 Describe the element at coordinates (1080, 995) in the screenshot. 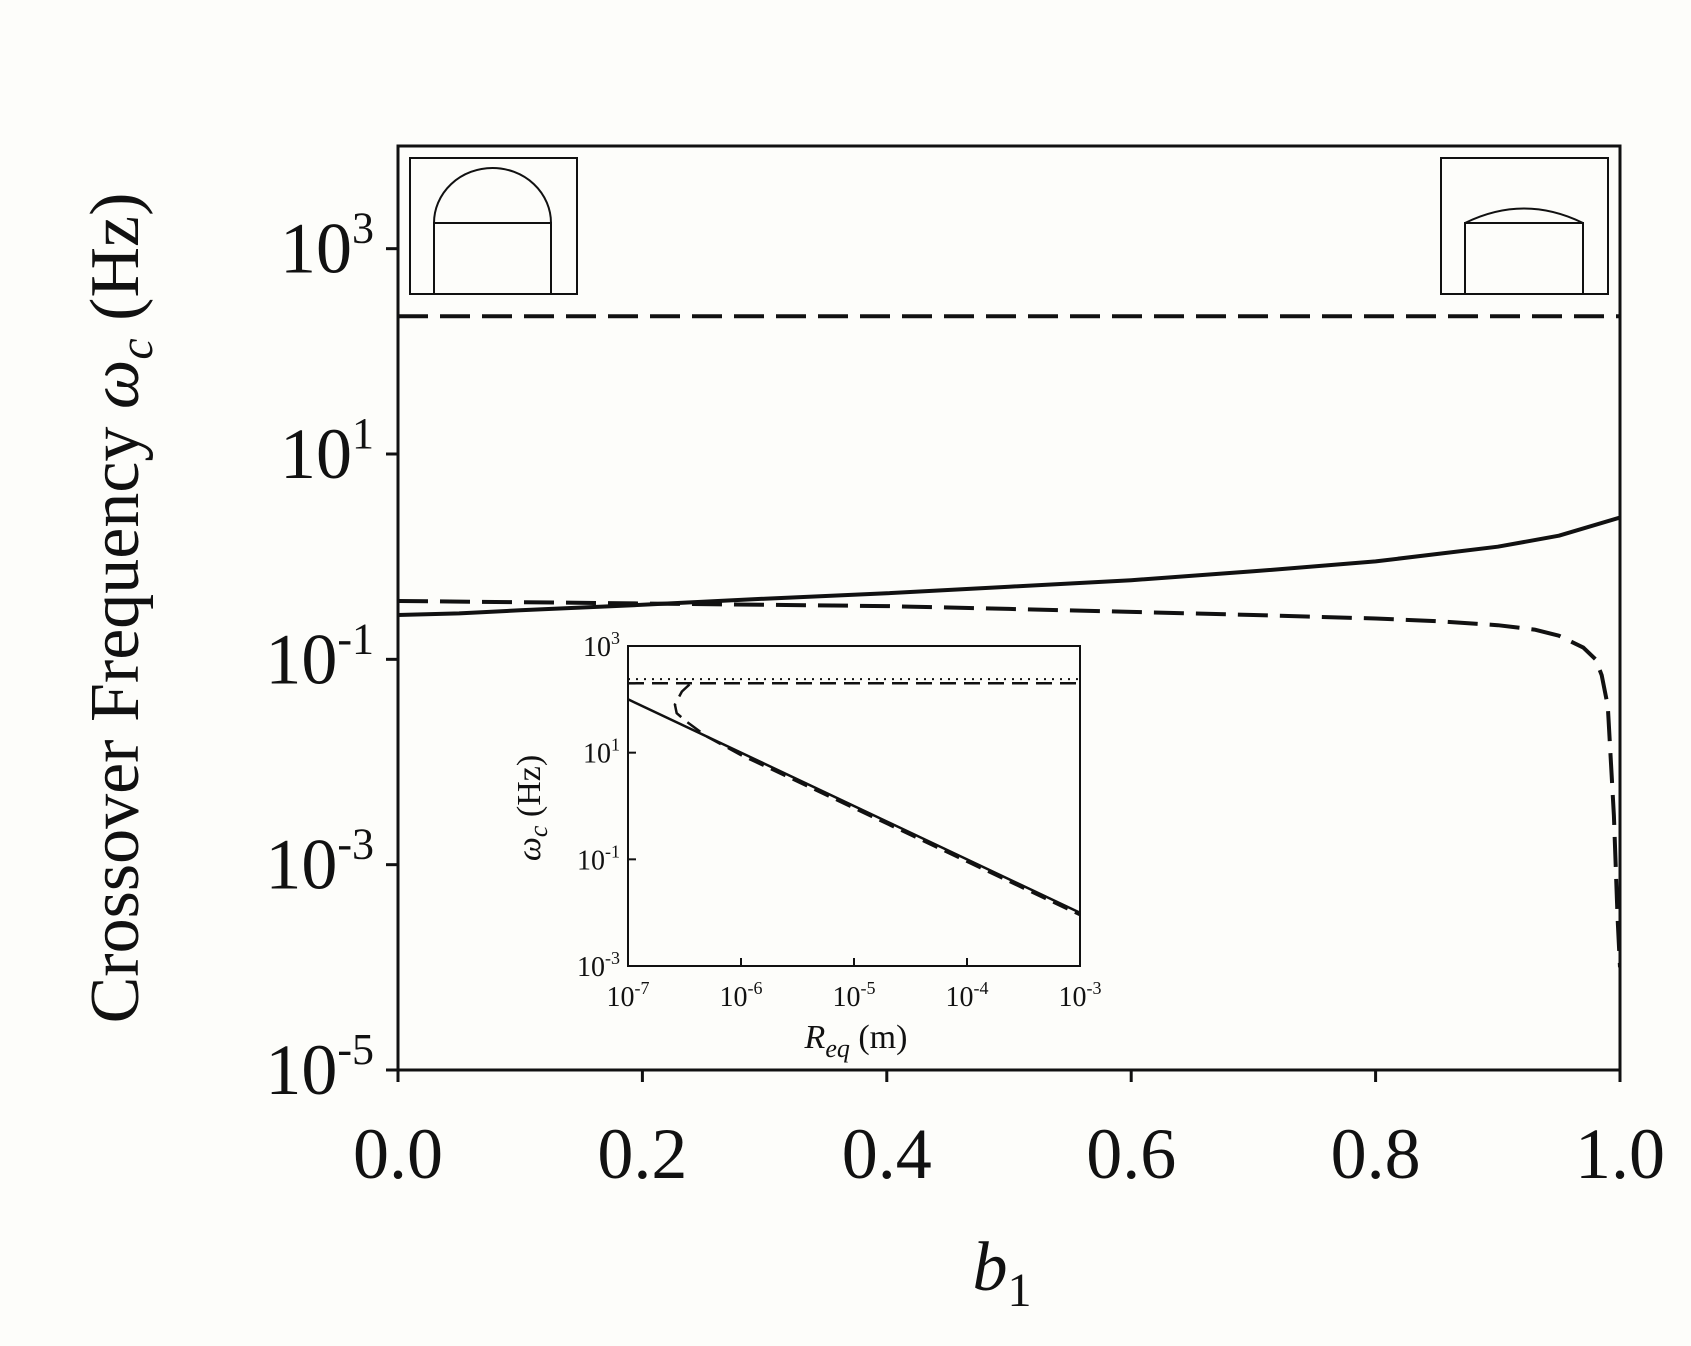

I see `inset-x-tick-label: 10⁻³` at that location.